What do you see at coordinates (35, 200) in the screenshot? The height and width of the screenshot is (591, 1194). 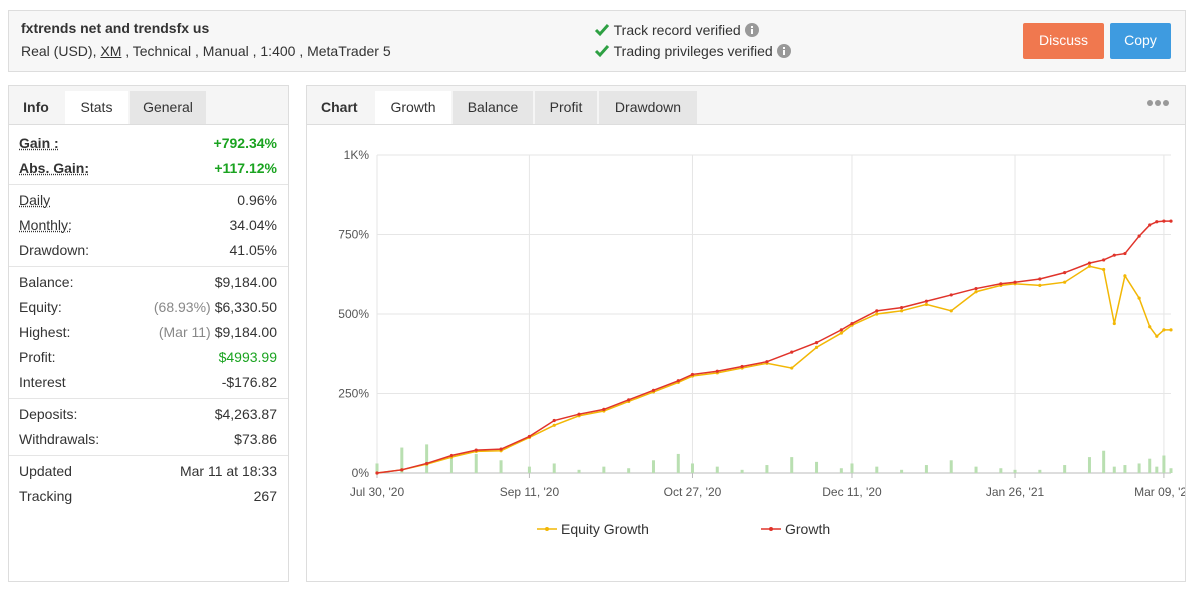 I see `stat-label: Daily` at bounding box center [35, 200].